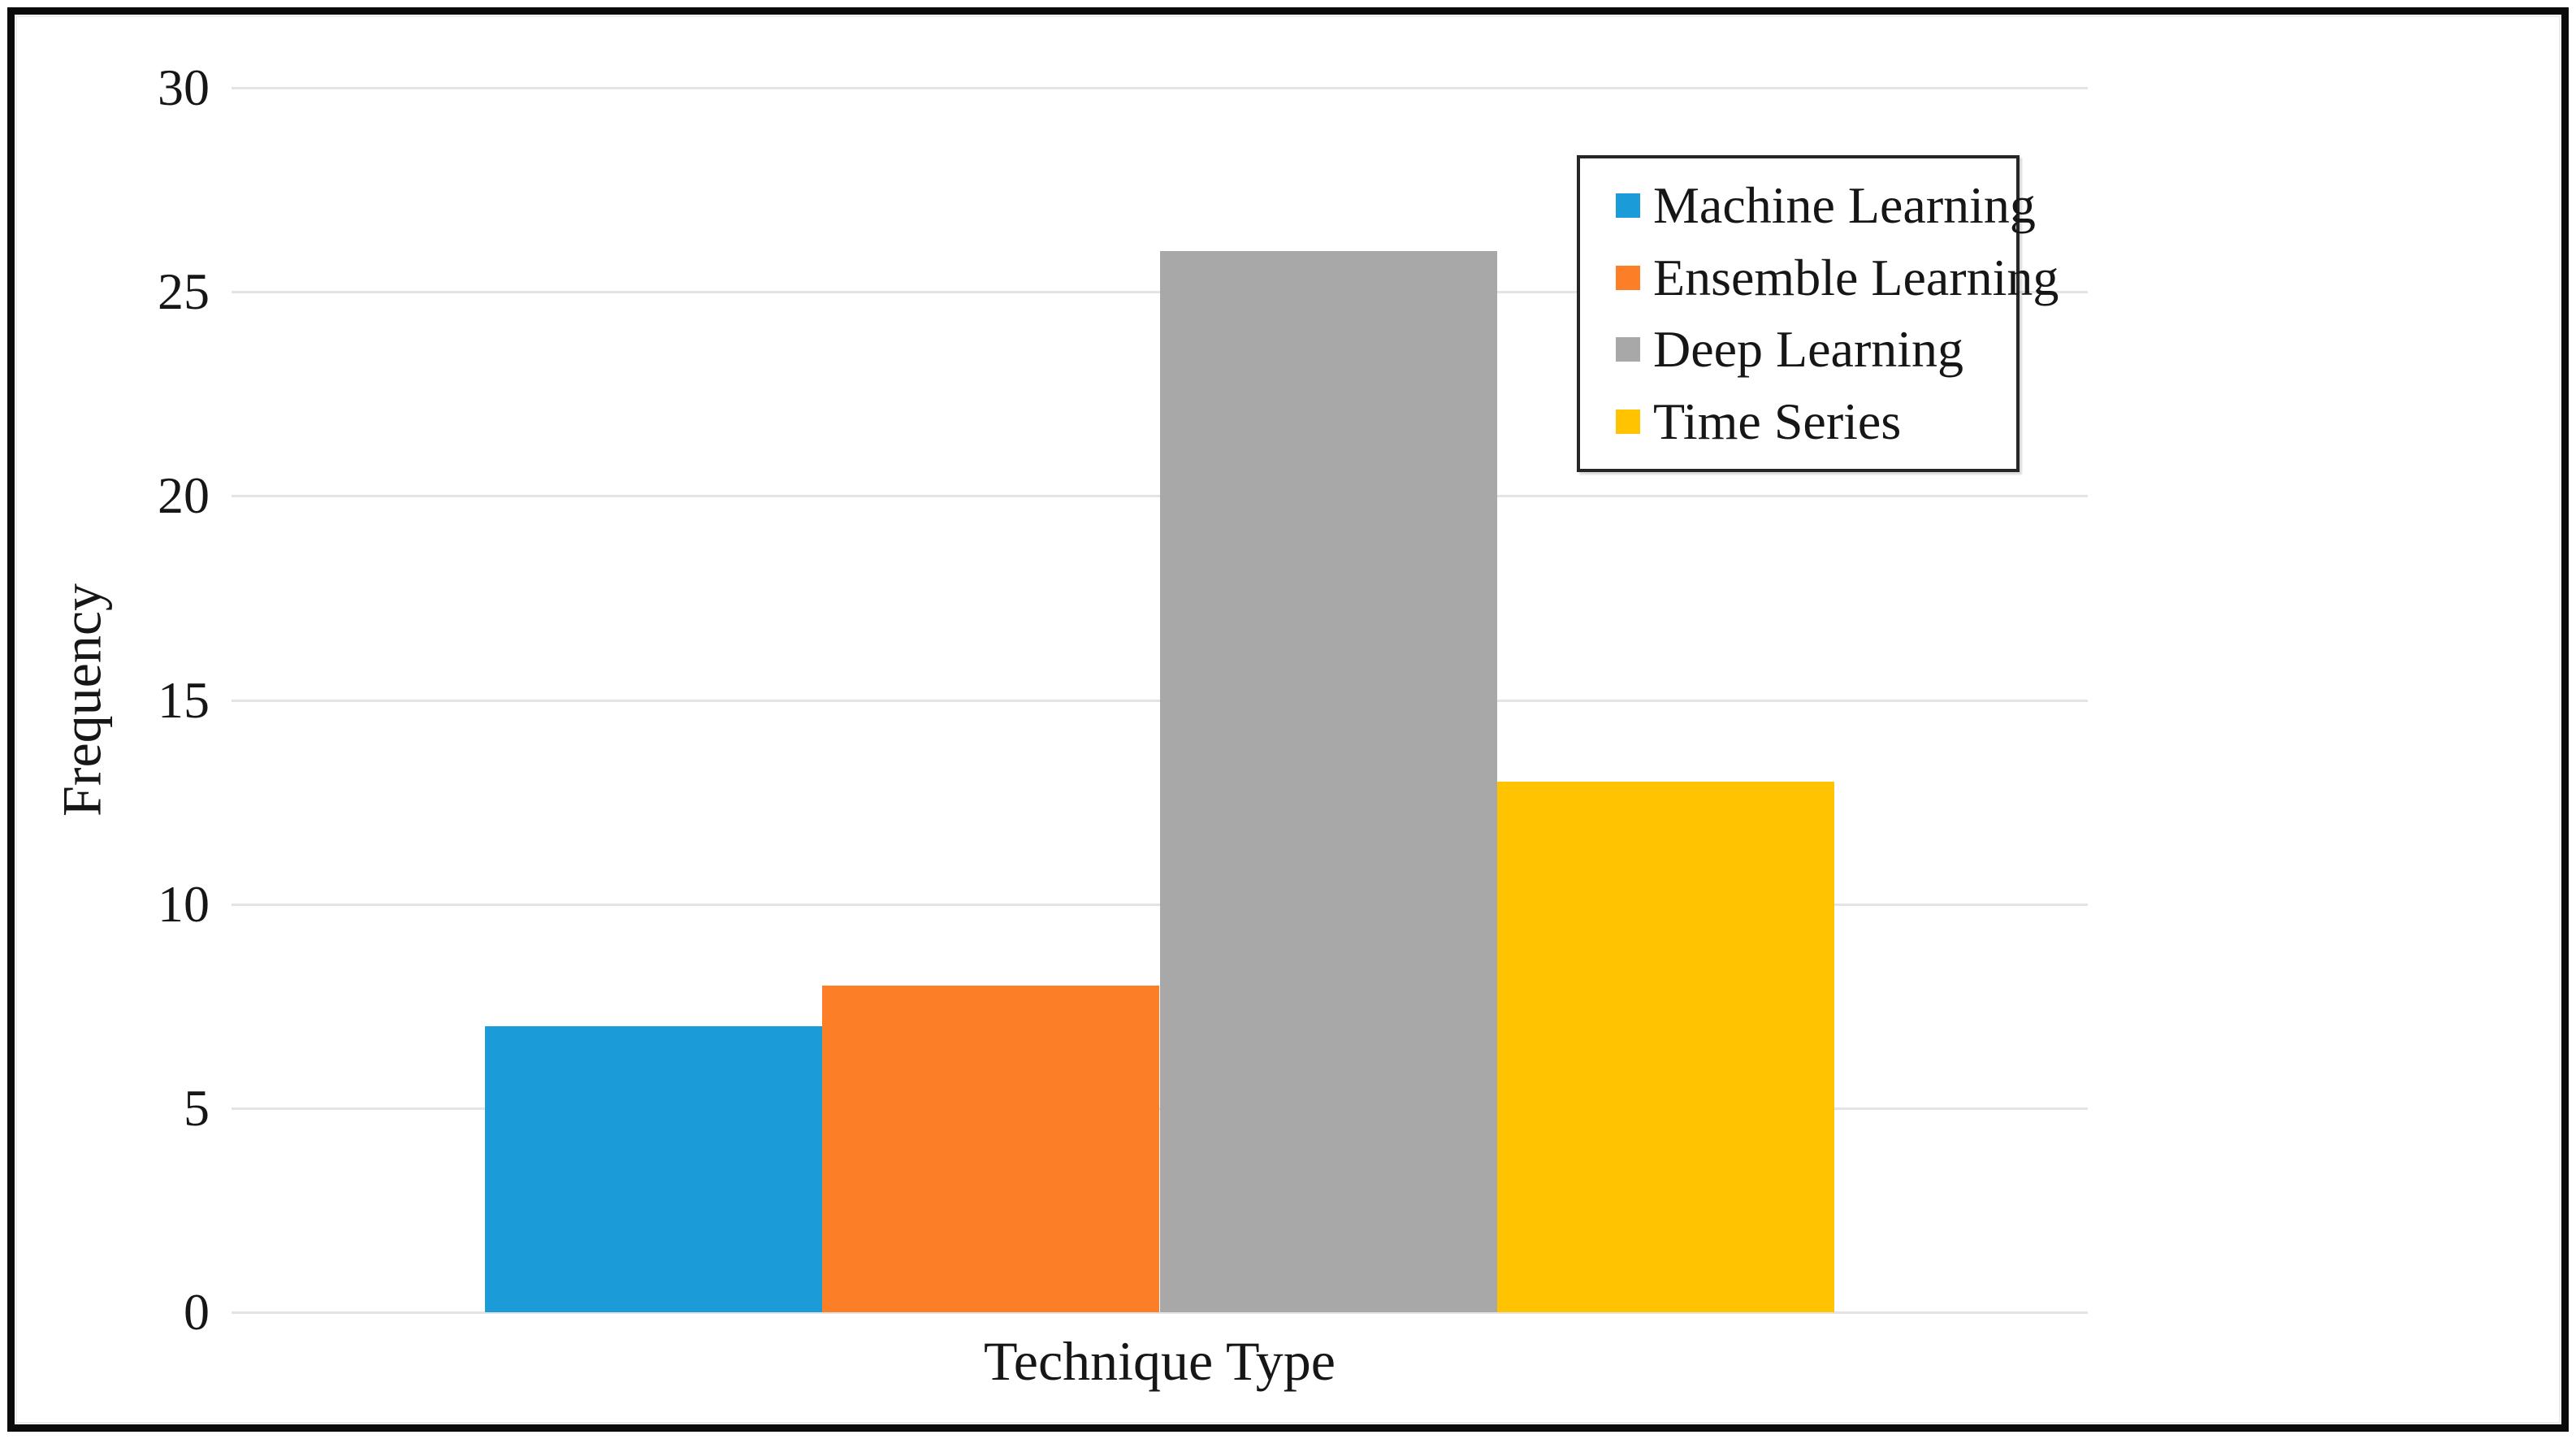 This screenshot has height=1439, width=2576. Describe the element at coordinates (184, 903) in the screenshot. I see `y-tick-label-10: 10` at that location.